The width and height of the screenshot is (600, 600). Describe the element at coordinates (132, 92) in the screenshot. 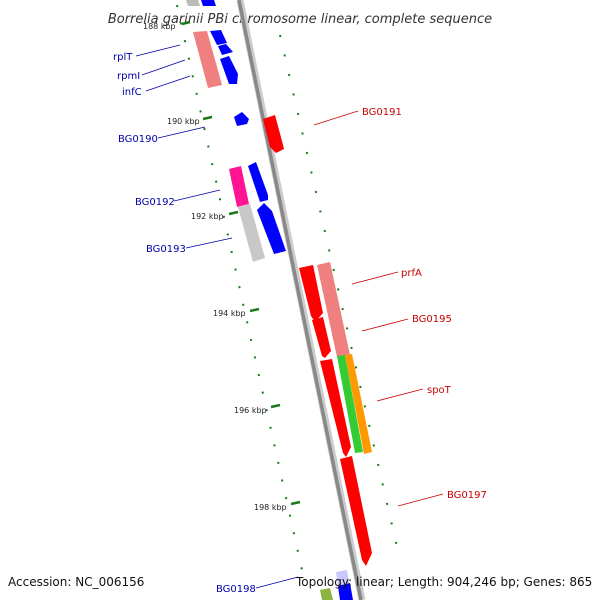

I see `gene-label-infC: infC` at that location.